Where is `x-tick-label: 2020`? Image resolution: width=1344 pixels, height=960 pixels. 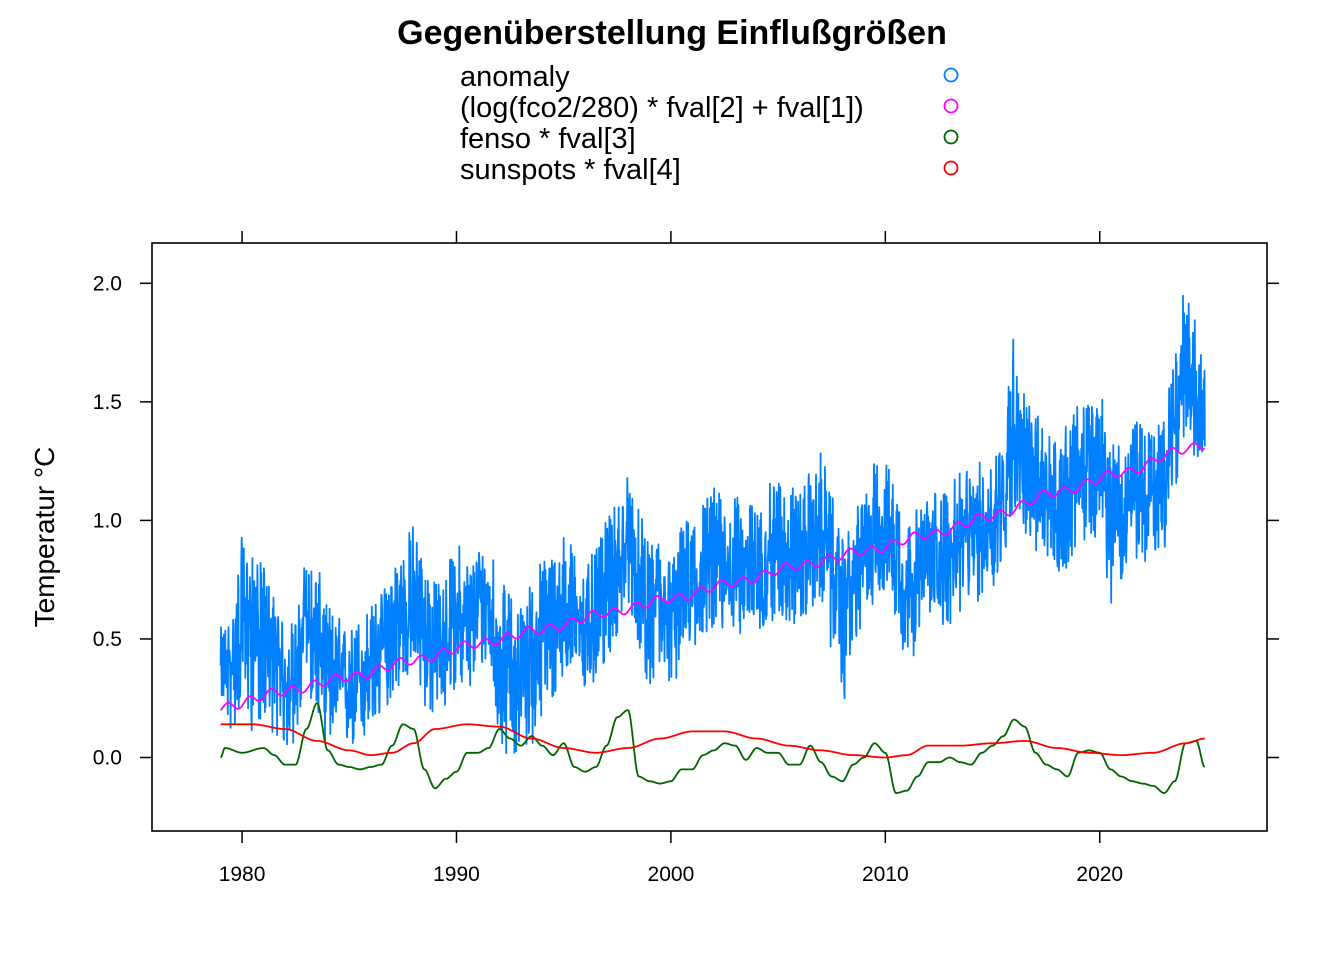
x-tick-label: 2020 is located at coordinates (1099, 874).